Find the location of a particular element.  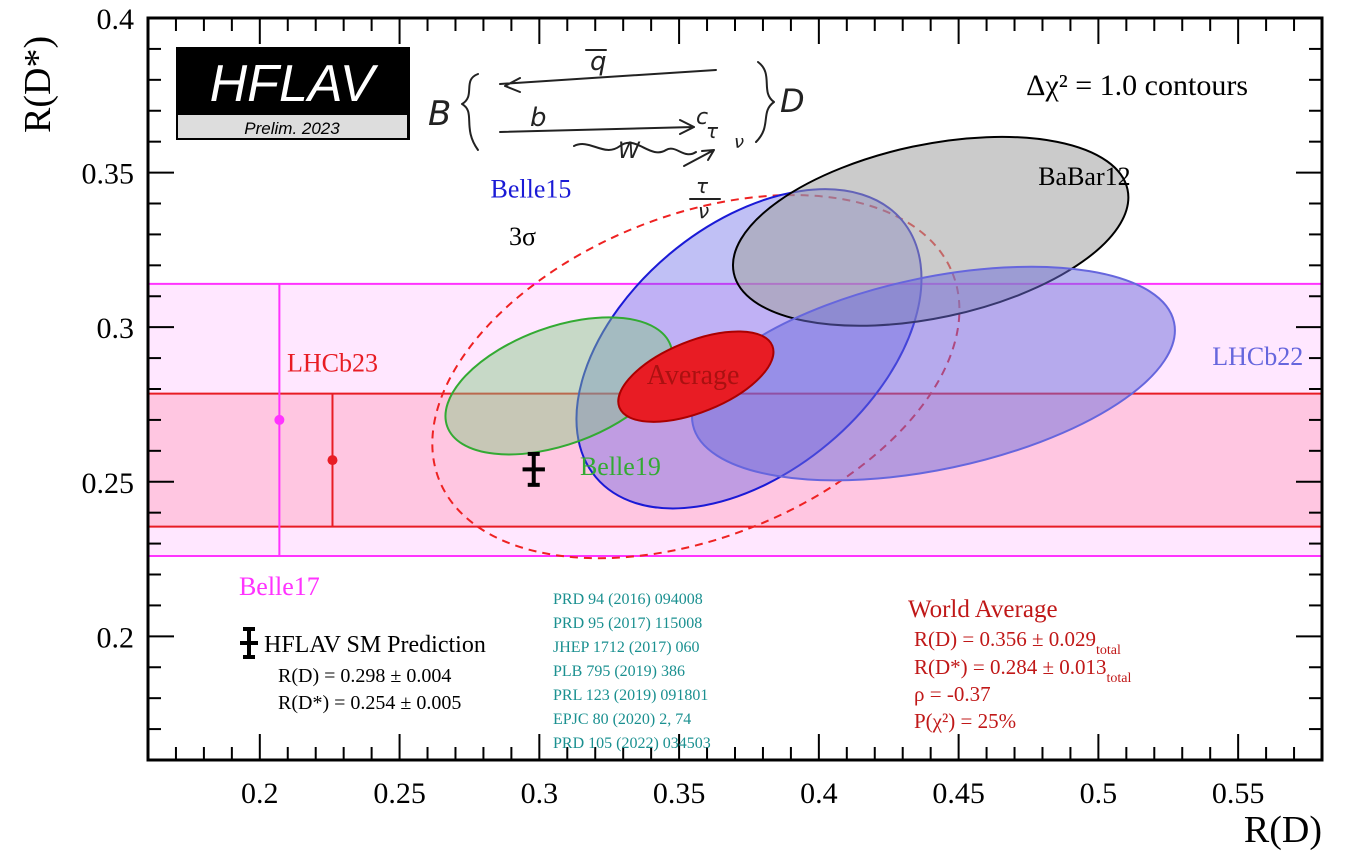

lhcb22-ellipse is located at coordinates (933, 373).